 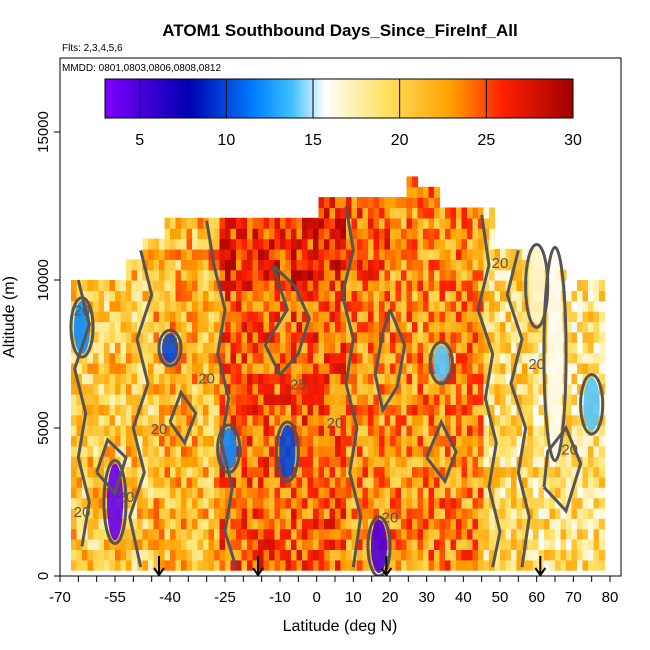 What do you see at coordinates (111, 467) in the screenshot?
I see `contour-line` at bounding box center [111, 467].